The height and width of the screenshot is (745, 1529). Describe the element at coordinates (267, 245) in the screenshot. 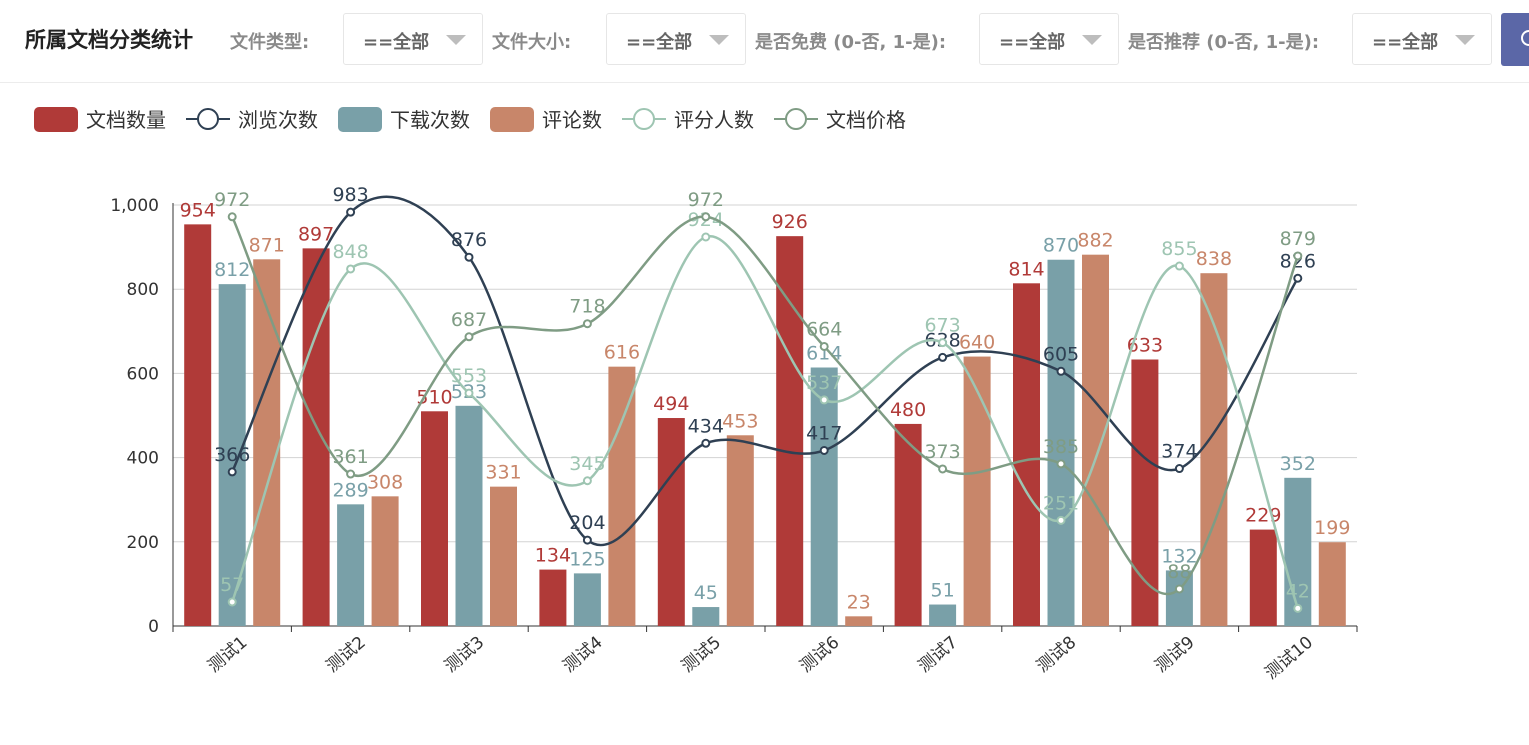

I see `bar-data-label: 871` at that location.